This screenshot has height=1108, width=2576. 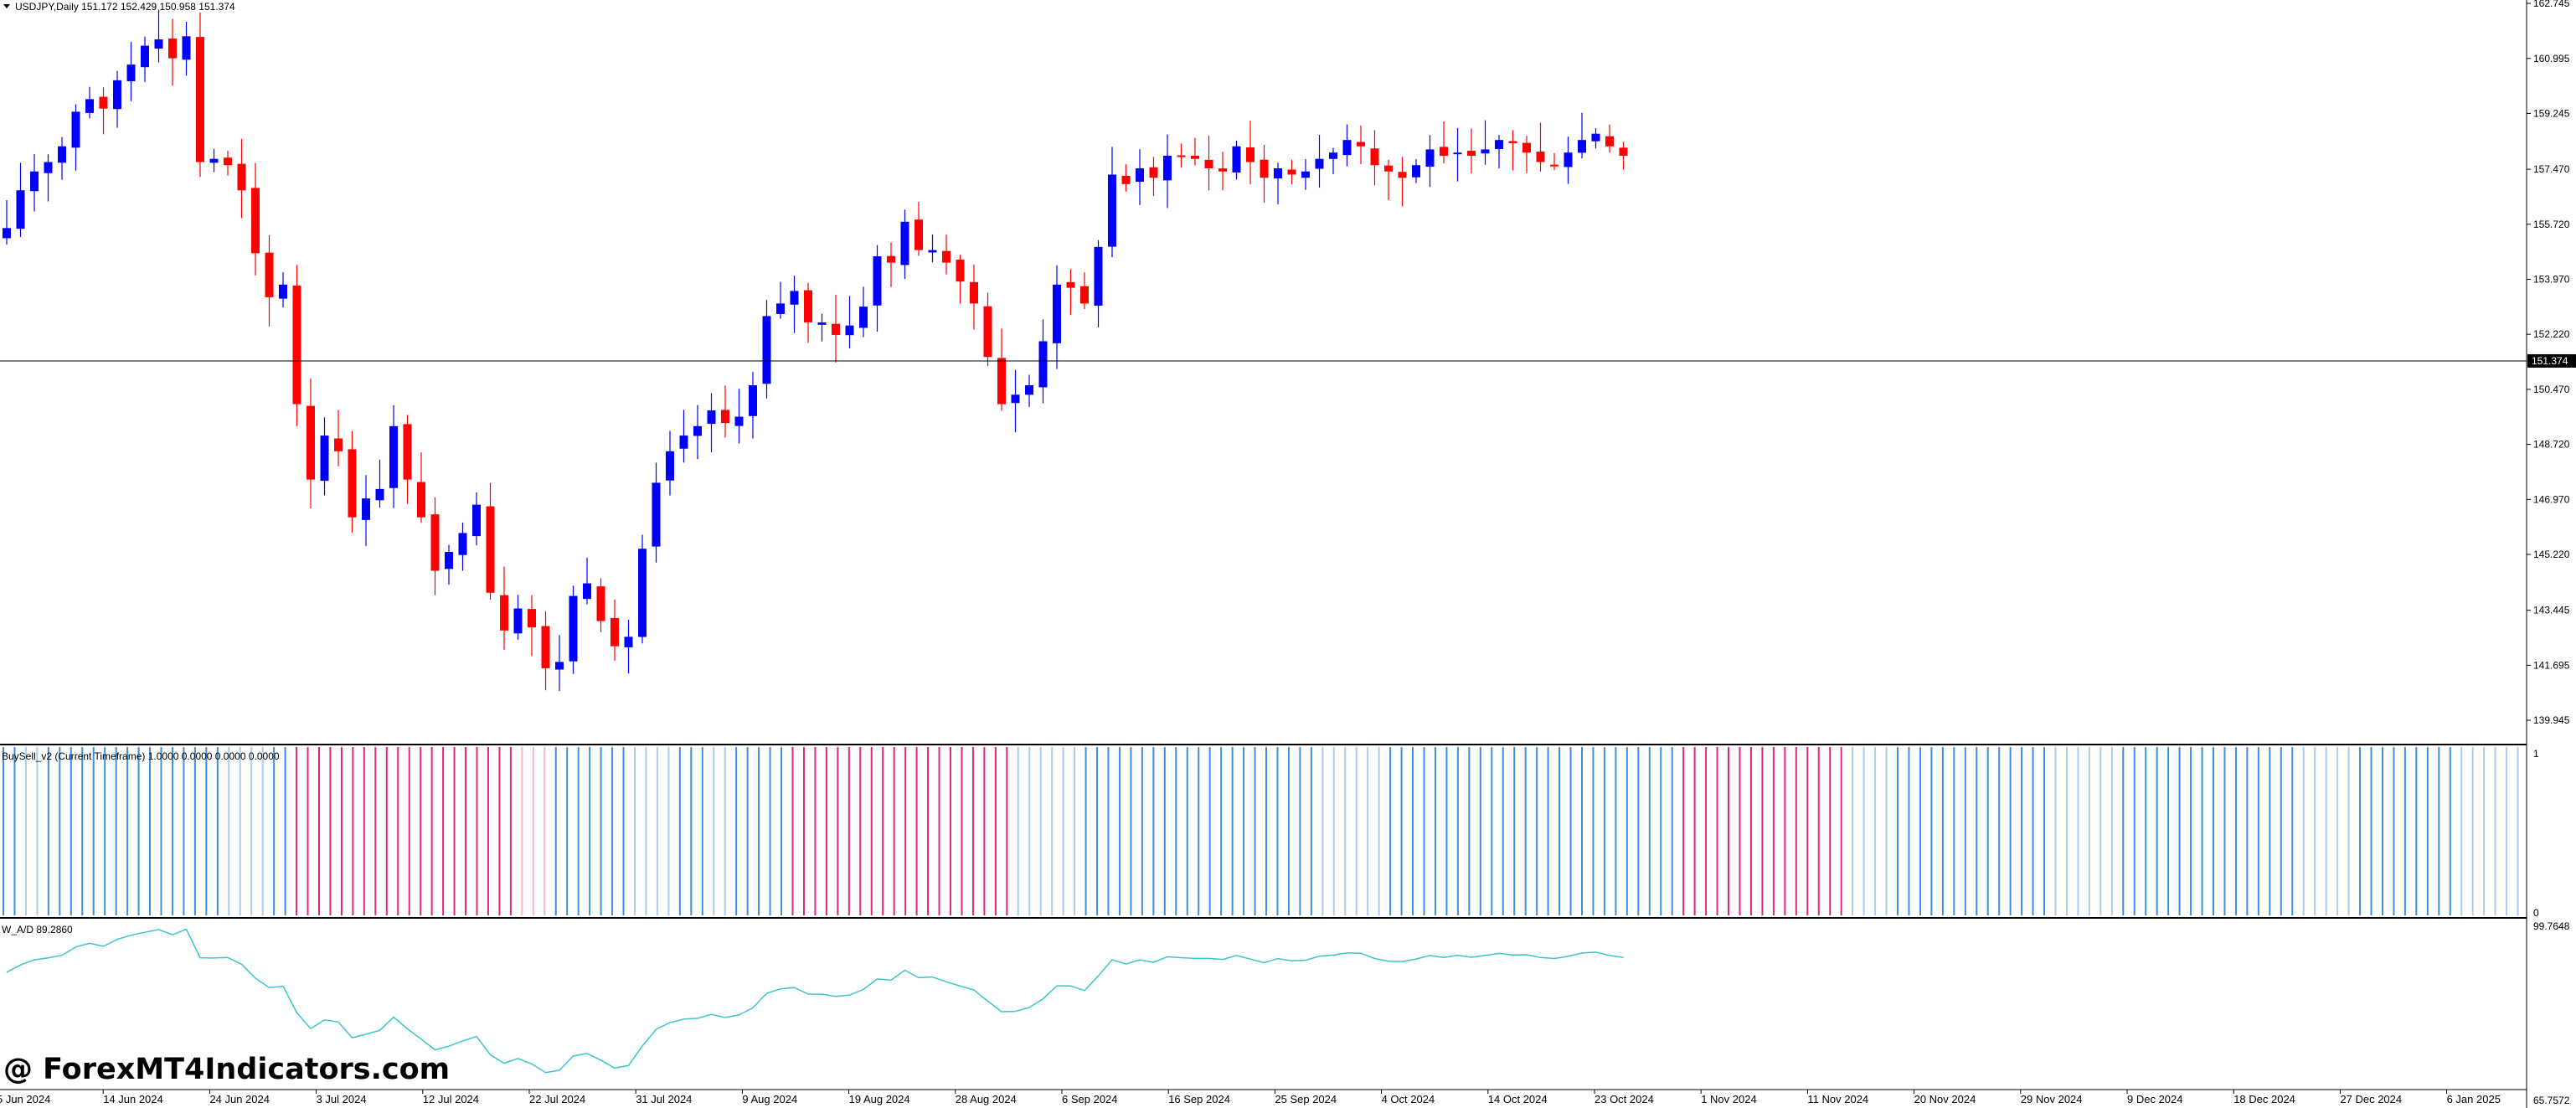 What do you see at coordinates (6, 6) in the screenshot?
I see `collapse-triangle-icon` at bounding box center [6, 6].